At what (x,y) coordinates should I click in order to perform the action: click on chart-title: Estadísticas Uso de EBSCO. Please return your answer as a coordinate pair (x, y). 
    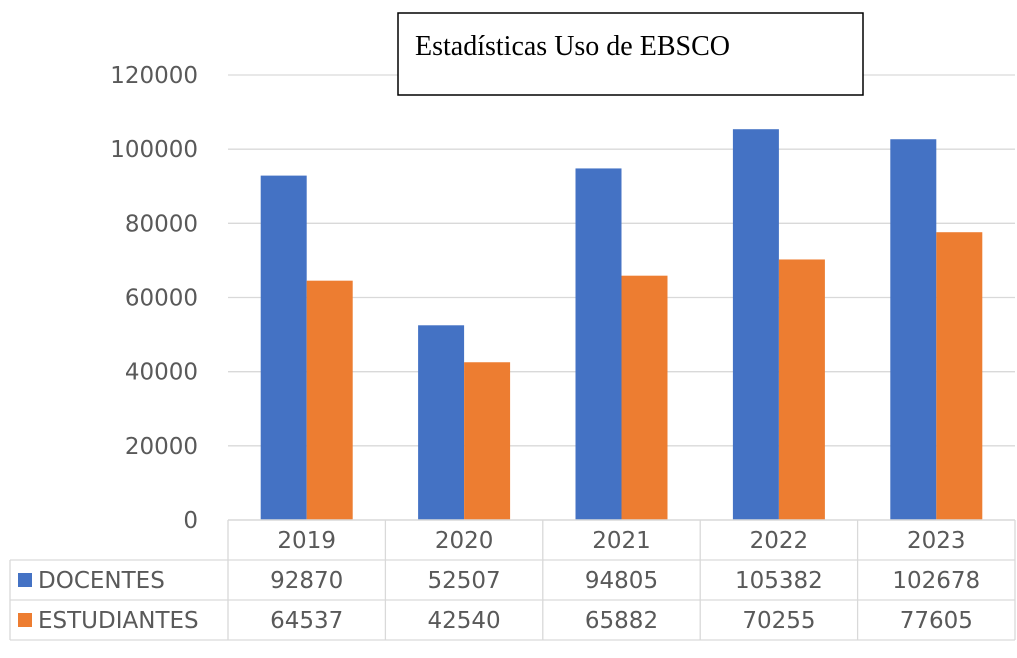
    Looking at the image, I should click on (572, 46).